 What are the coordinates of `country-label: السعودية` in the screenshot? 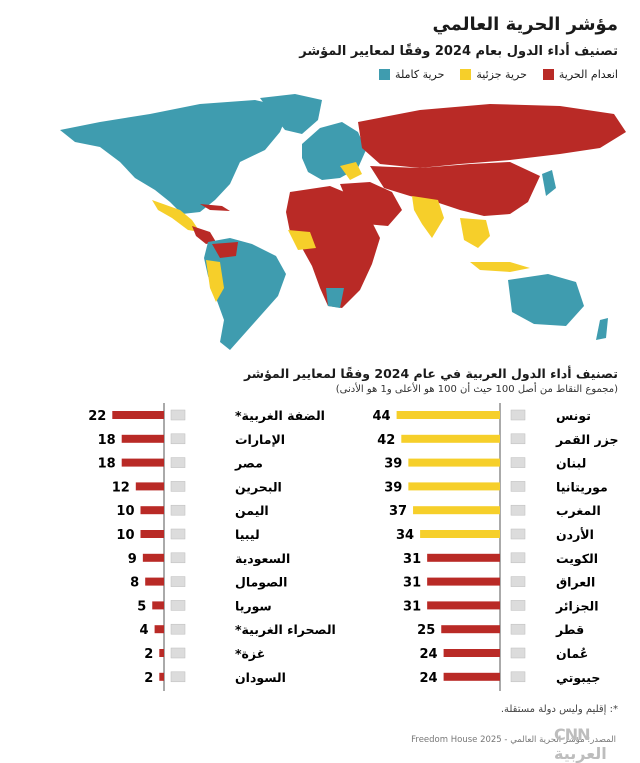 It's located at (262, 558).